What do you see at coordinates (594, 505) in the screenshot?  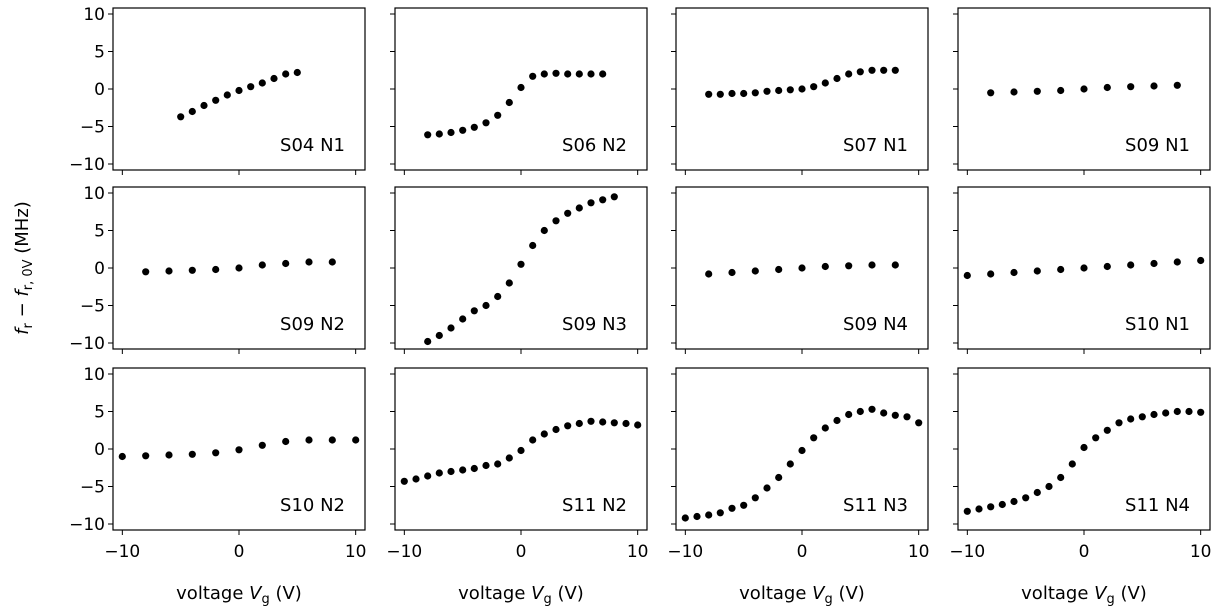 I see `panel-label: S11 N2` at bounding box center [594, 505].